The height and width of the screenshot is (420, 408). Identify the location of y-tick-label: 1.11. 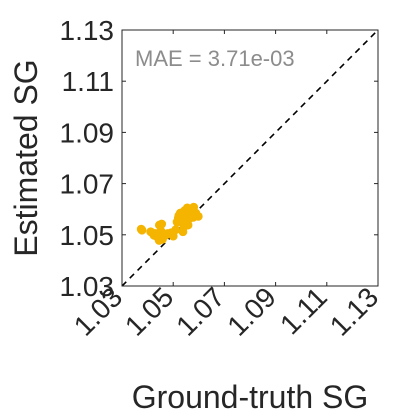
(88, 81).